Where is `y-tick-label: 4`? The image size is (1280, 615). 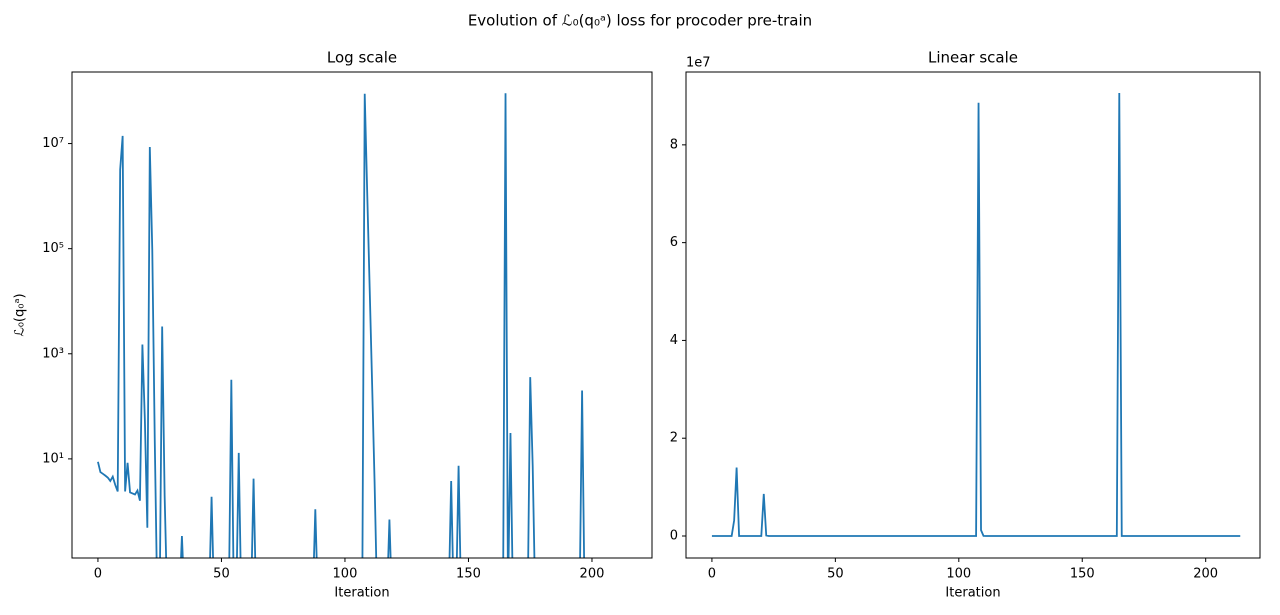 y-tick-label: 4 is located at coordinates (674, 340).